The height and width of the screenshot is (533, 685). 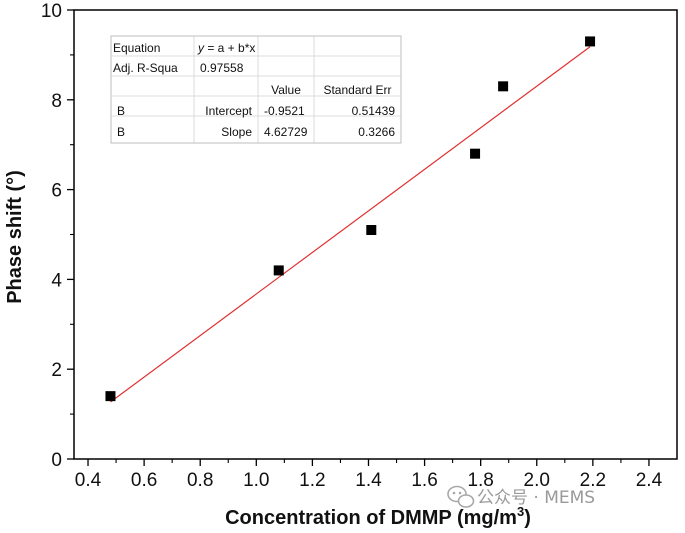 I want to click on x-axis-title: Concentration of DMMP (mg/m3), so click(x=378, y=516).